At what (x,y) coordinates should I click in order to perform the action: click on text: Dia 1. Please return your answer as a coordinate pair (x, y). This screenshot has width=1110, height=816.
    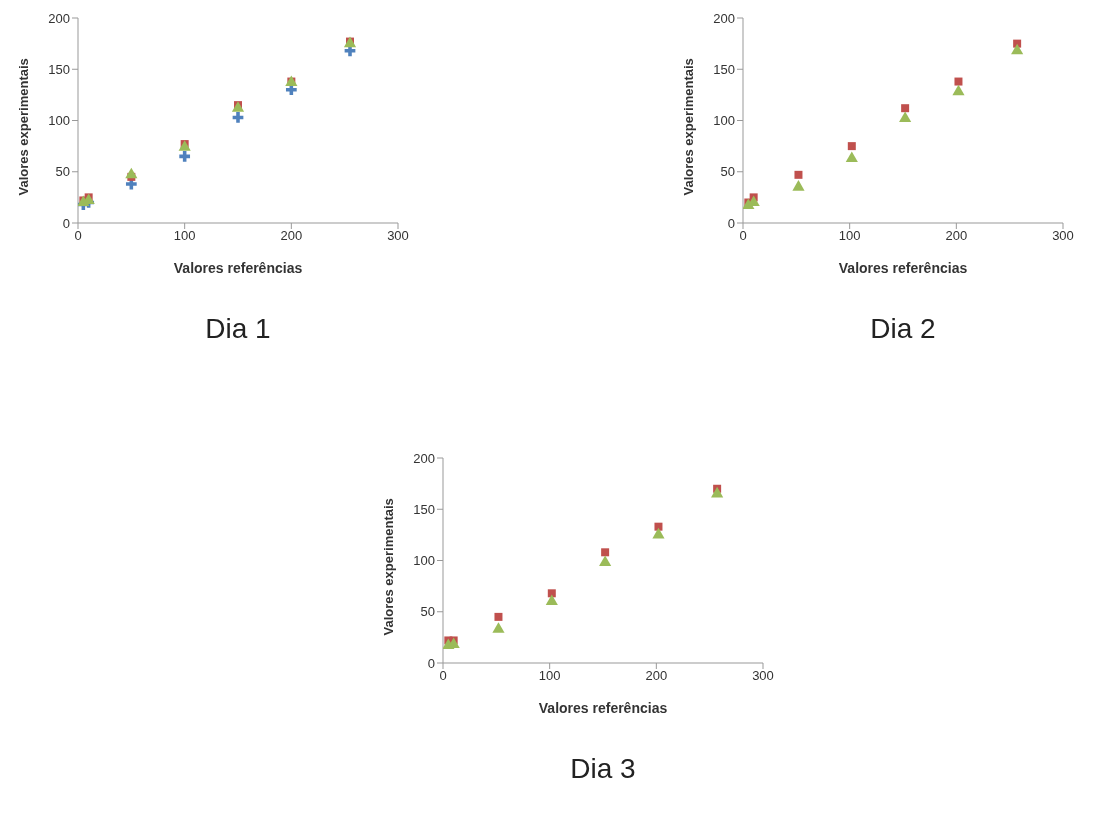
    Looking at the image, I should click on (238, 329).